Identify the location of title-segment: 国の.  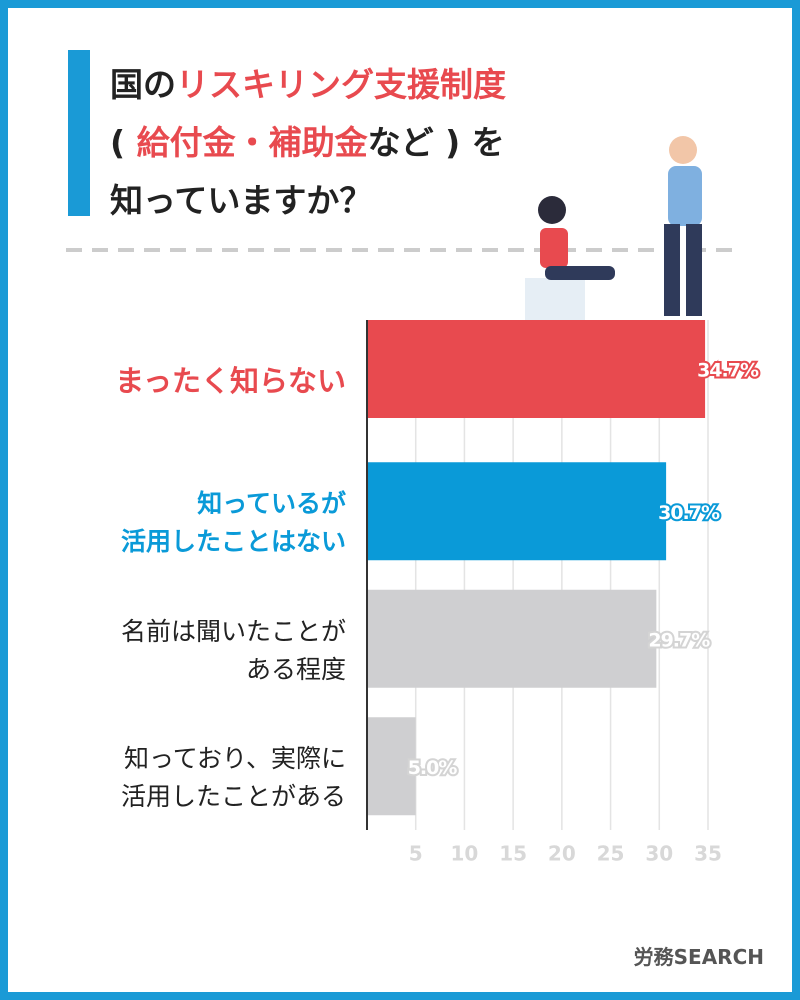
(143, 84).